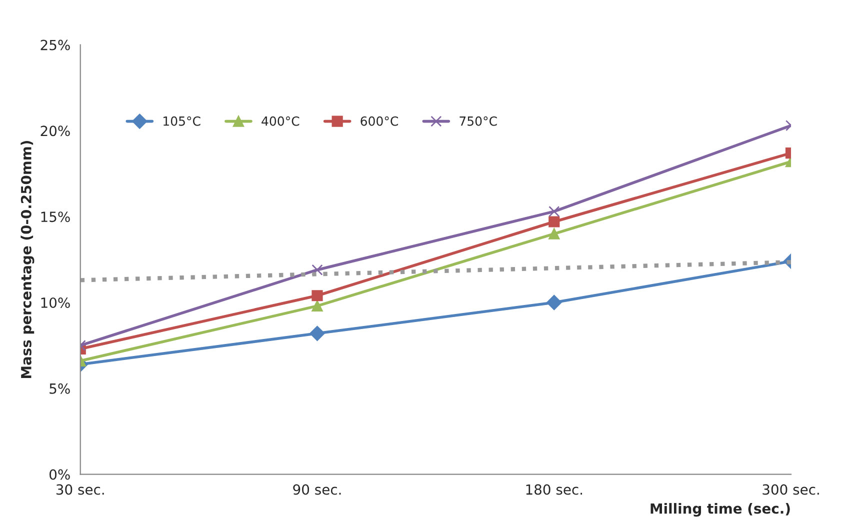 Image resolution: width=846 pixels, height=527 pixels. I want to click on legend-label: 600°C, so click(379, 121).